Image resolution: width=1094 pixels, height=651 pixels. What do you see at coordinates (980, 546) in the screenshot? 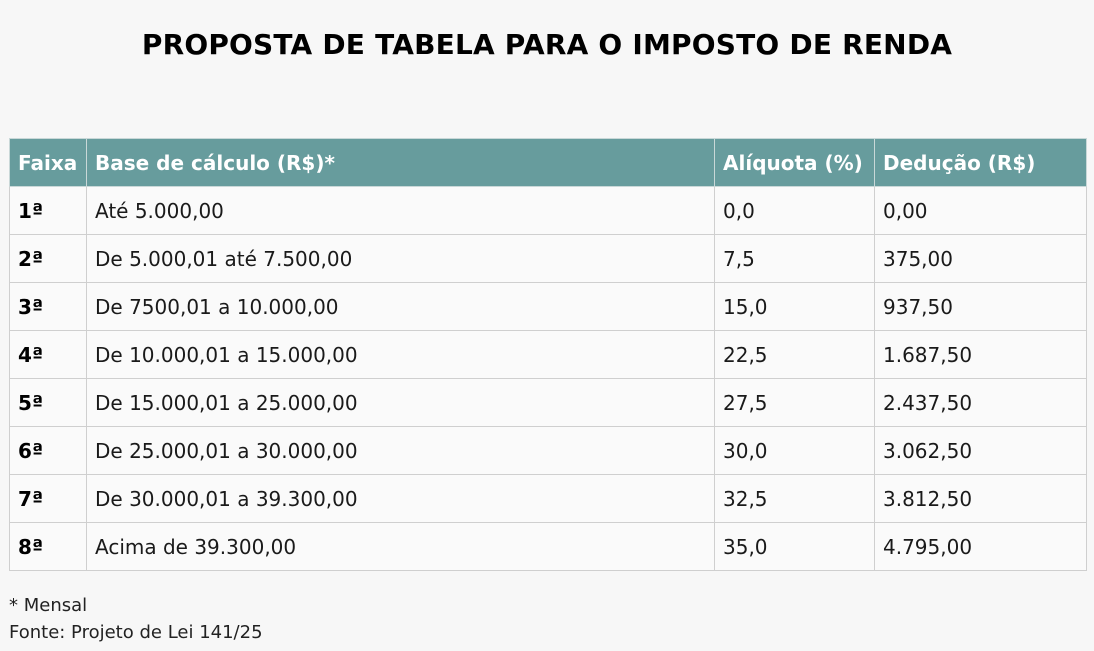
I see `cell-deducao: 4.795,00` at bounding box center [980, 546].